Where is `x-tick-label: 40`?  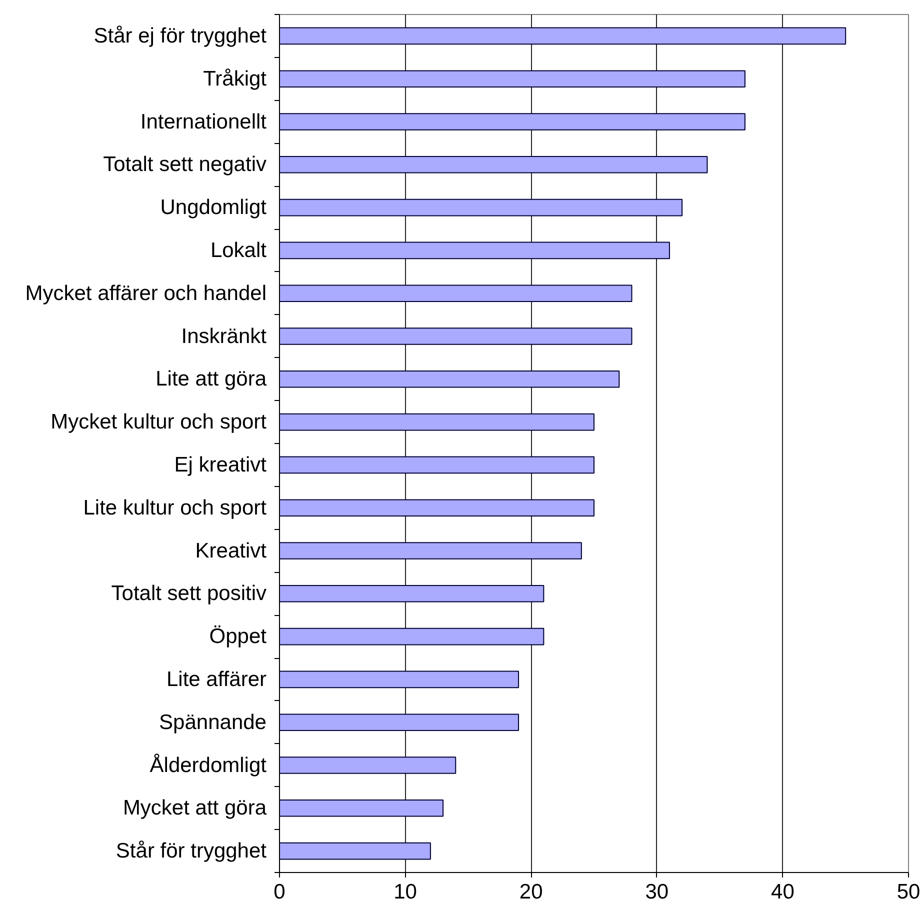
x-tick-label: 40 is located at coordinates (782, 892).